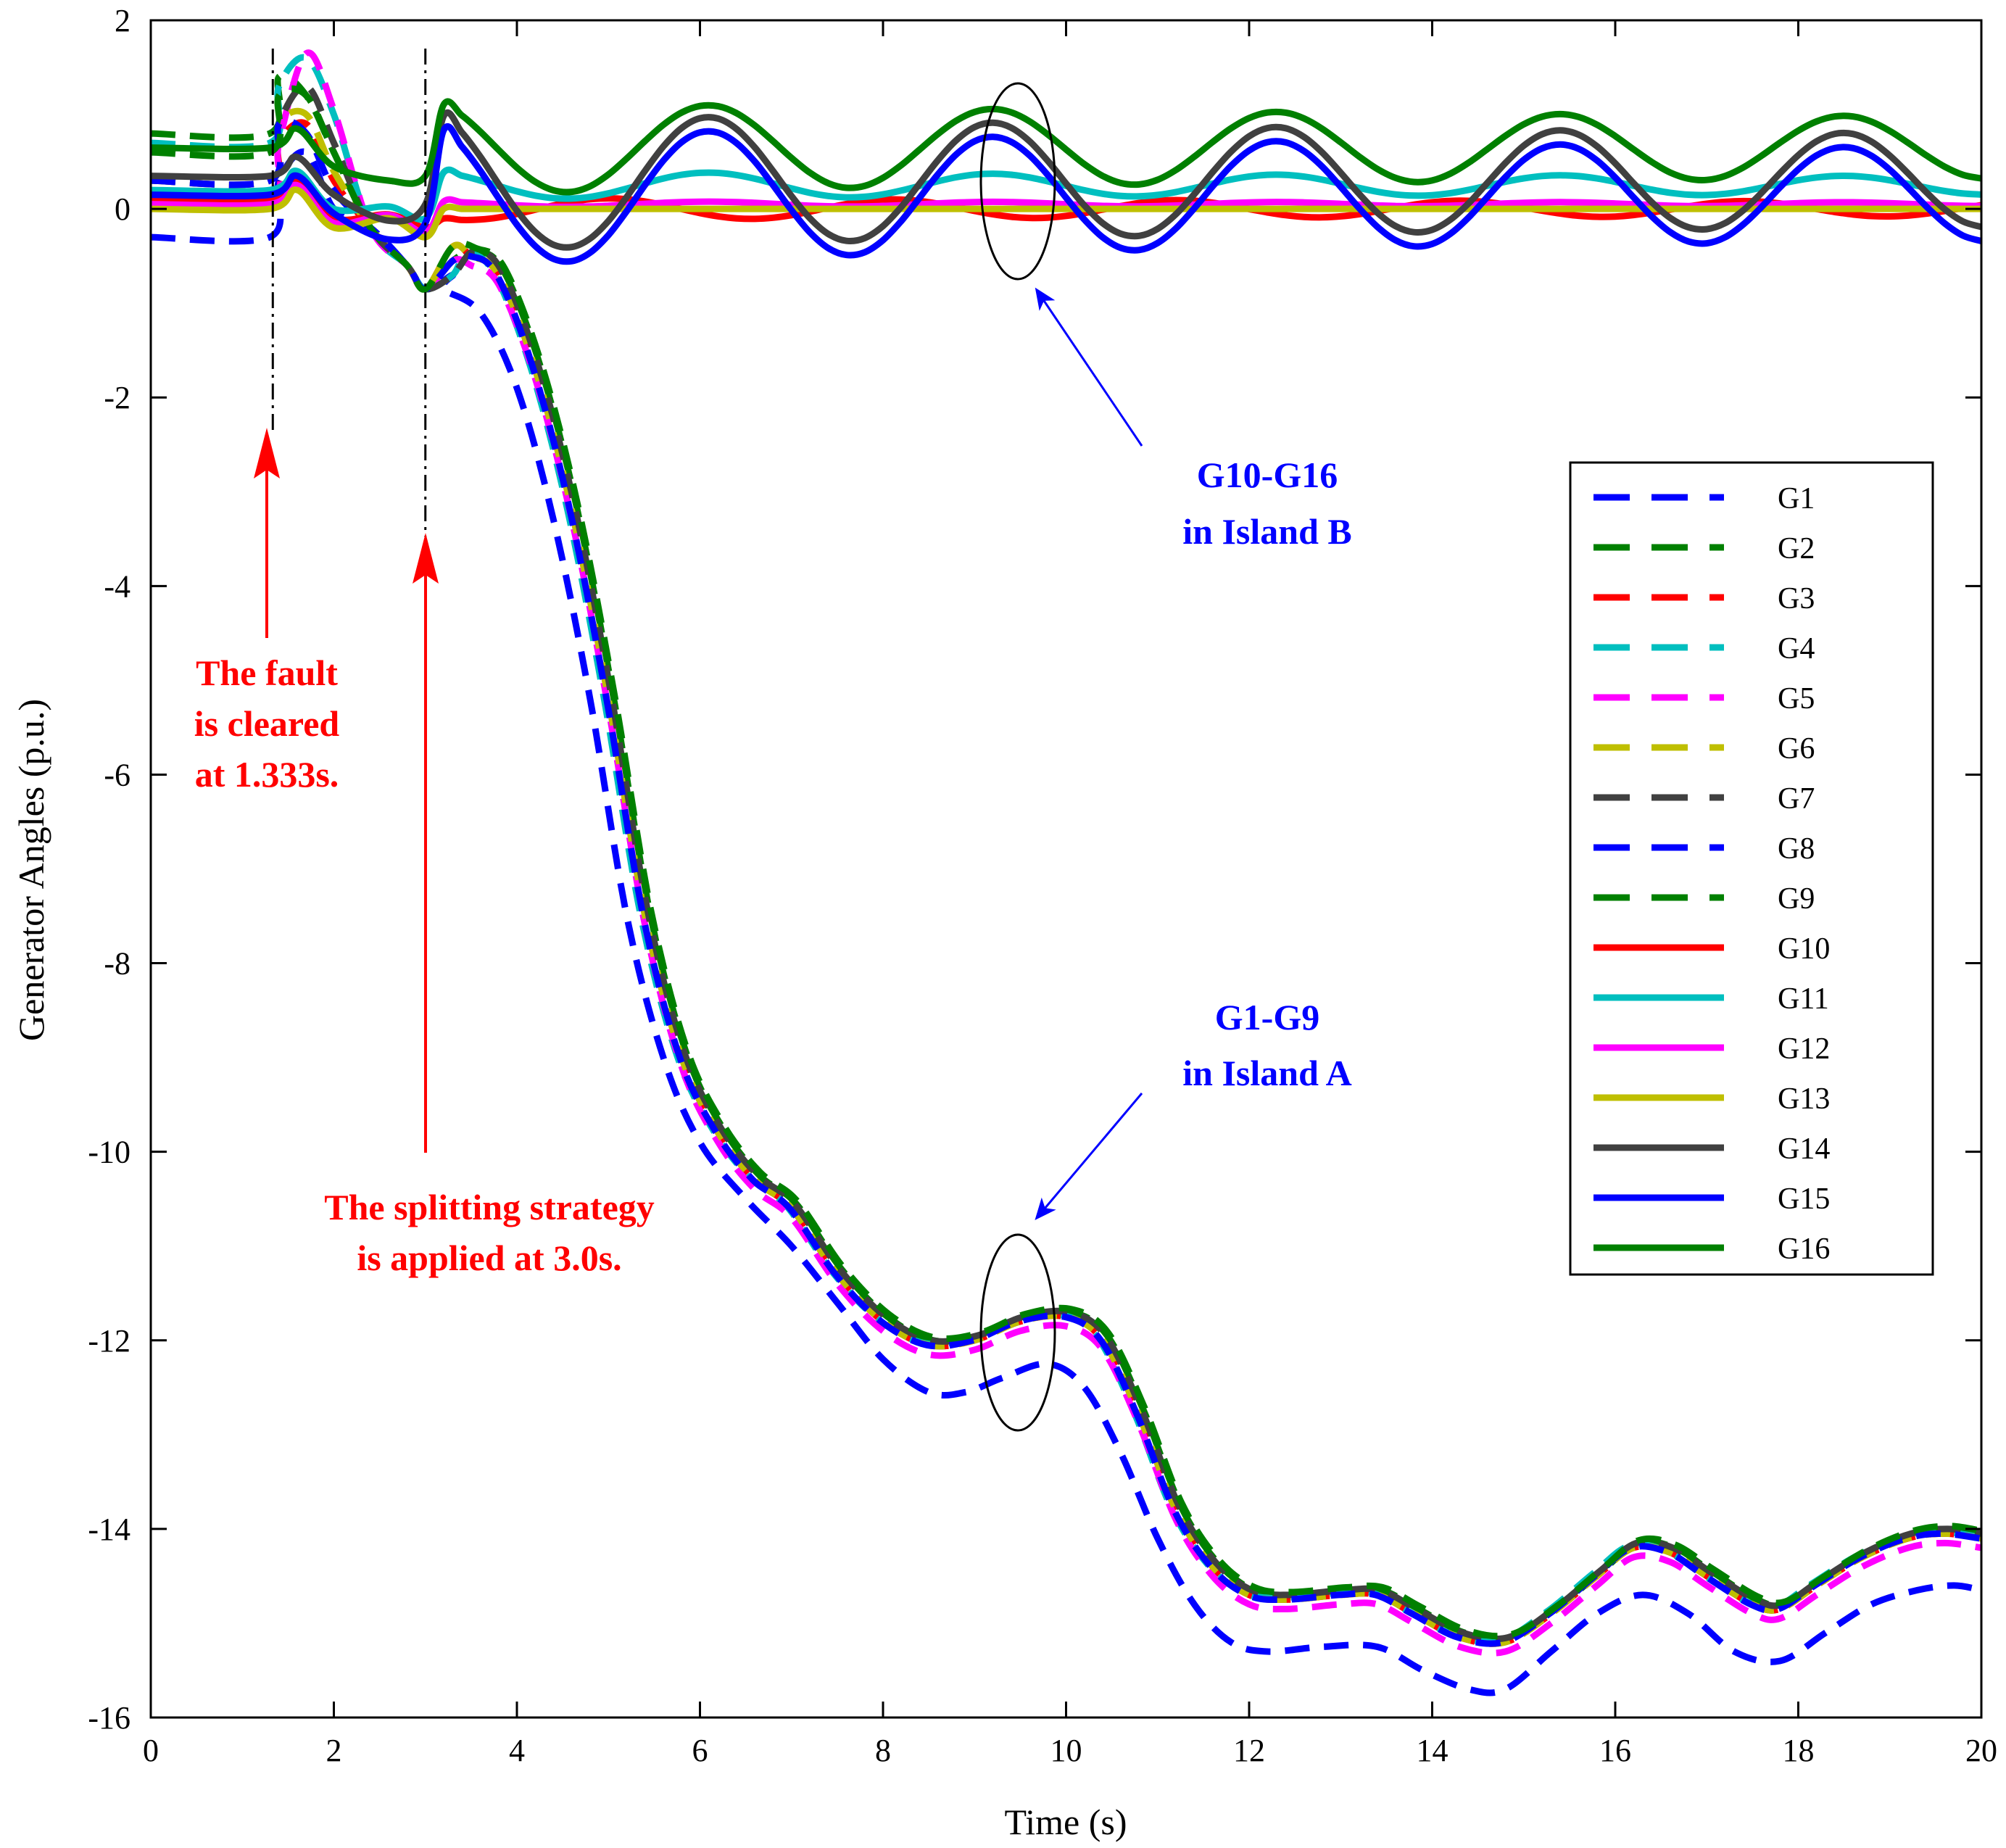 The width and height of the screenshot is (2006, 1848). Describe the element at coordinates (1017, 1332) in the screenshot. I see `island-a-highlight` at that location.